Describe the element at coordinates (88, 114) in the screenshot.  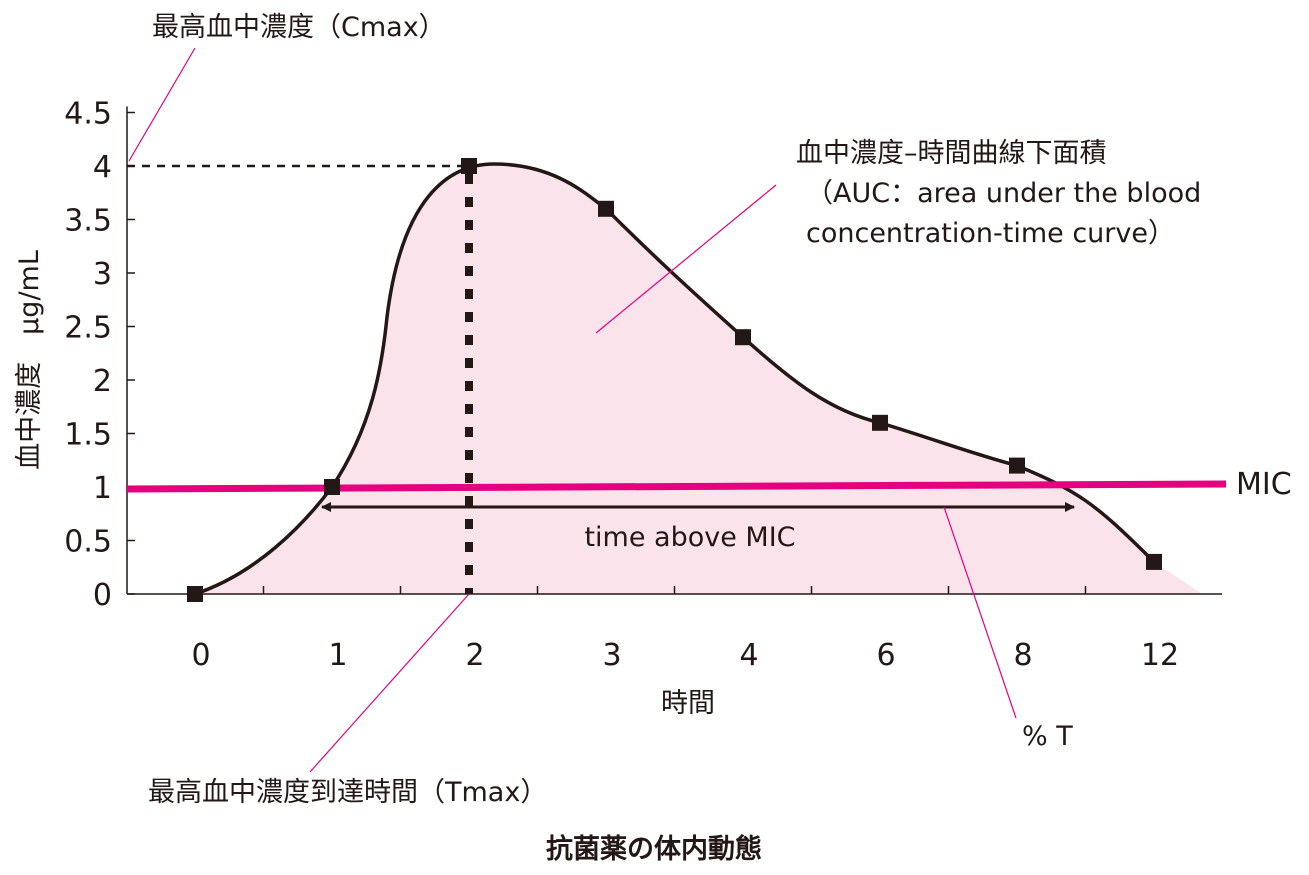
I see `y-tick-label: 4.5` at that location.